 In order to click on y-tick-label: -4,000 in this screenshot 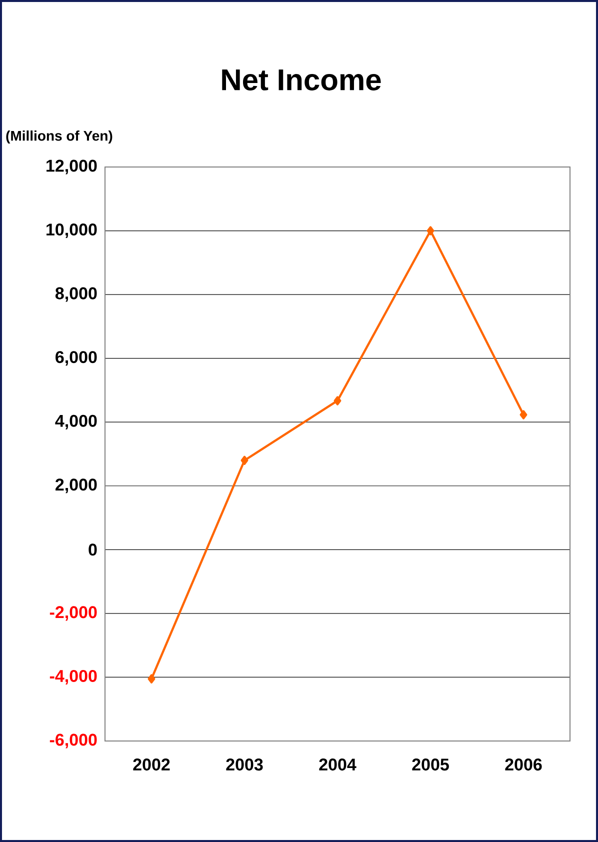, I will do `click(73, 677)`.